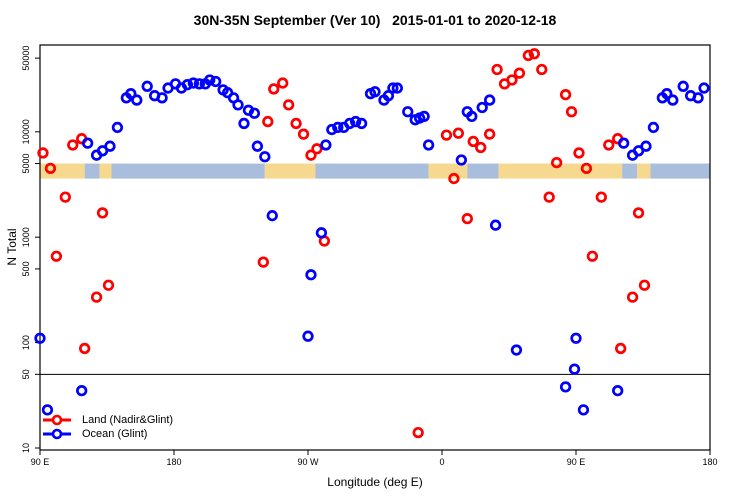 The image size is (750, 500). What do you see at coordinates (115, 434) in the screenshot?
I see `legend-label-ocean: Ocean (Glint)` at bounding box center [115, 434].